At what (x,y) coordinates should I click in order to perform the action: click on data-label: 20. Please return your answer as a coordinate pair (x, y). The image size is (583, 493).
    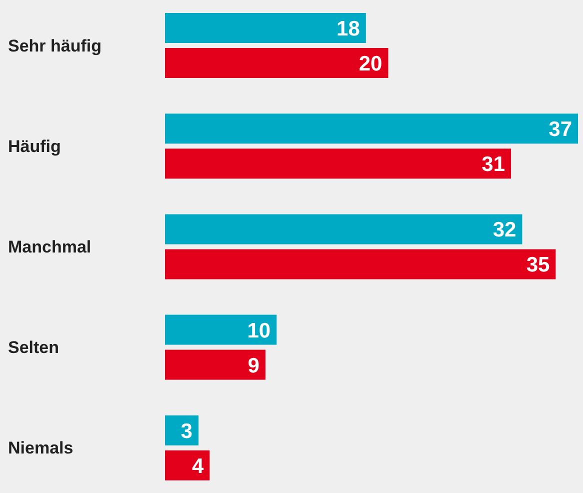
    Looking at the image, I should click on (370, 64).